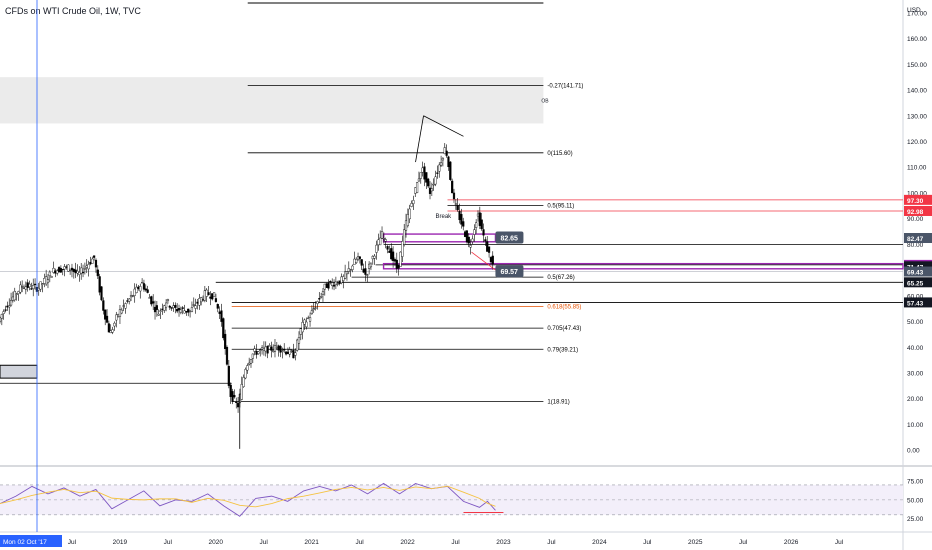 This screenshot has width=932, height=550. What do you see at coordinates (443, 126) in the screenshot?
I see `trend-line` at bounding box center [443, 126].